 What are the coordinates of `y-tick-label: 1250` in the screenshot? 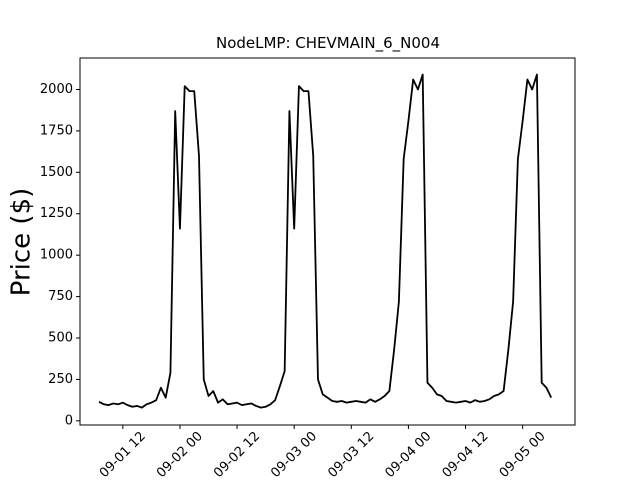 It's located at (56, 213).